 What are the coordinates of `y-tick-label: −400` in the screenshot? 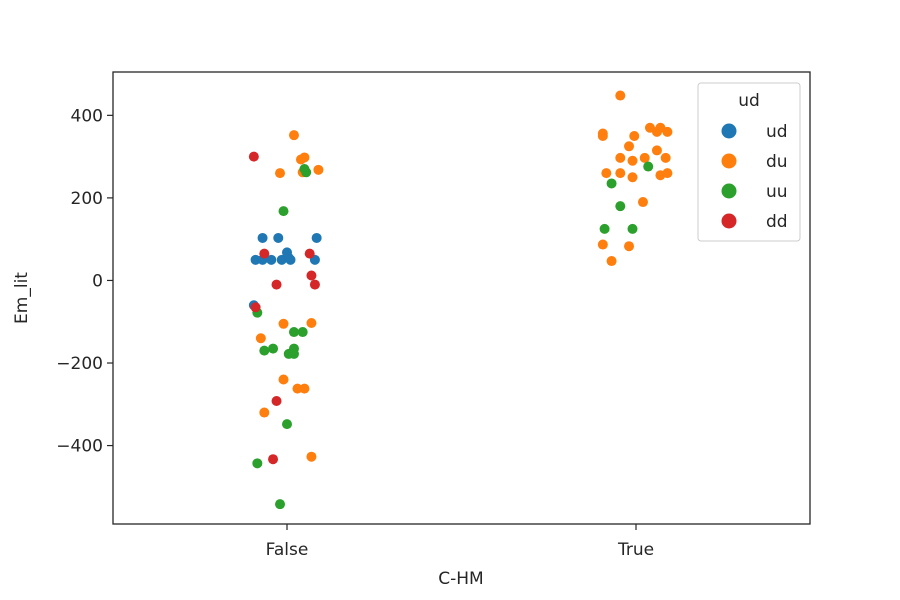 It's located at (79, 447).